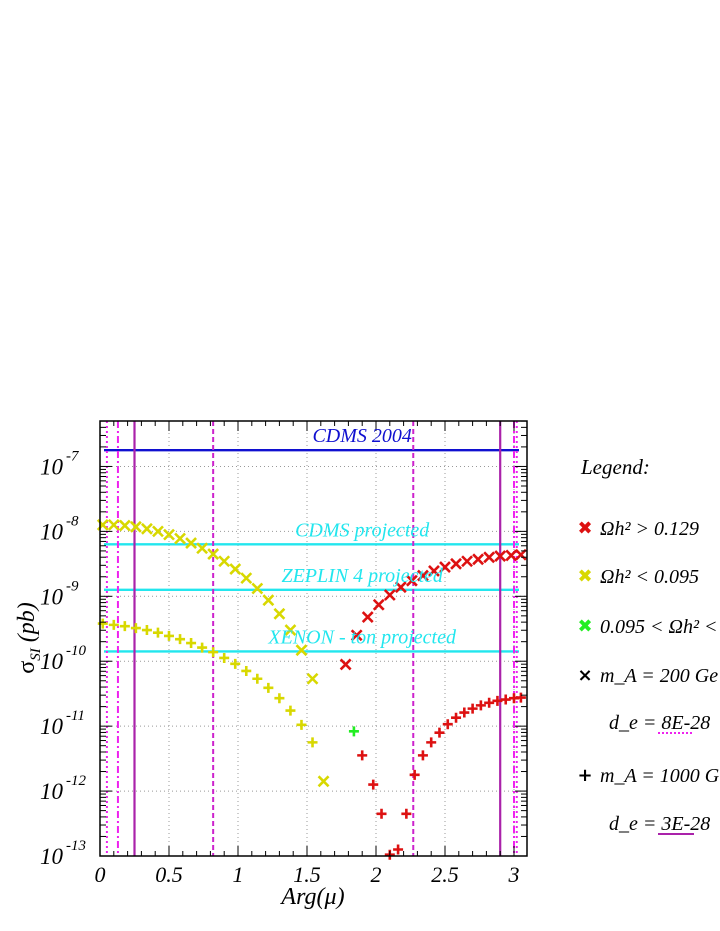 This screenshot has height=931, width=720. Describe the element at coordinates (649, 577) in the screenshot. I see `legend-label: Ωh² < 0.095` at that location.